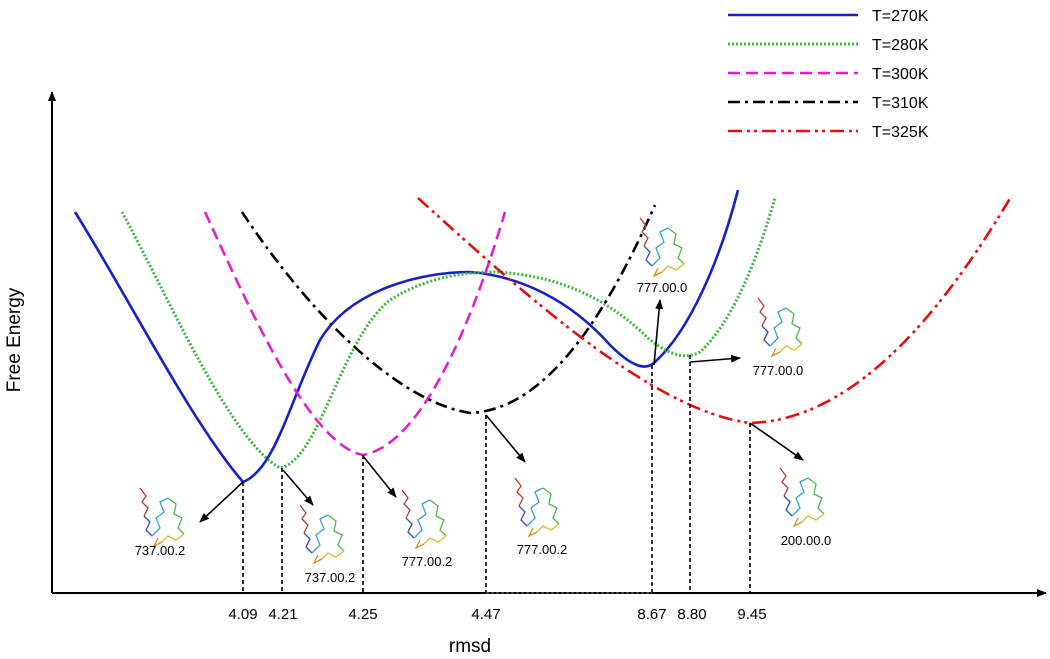 Image resolution: width=1050 pixels, height=659 pixels. I want to click on legend-label: T=310K, so click(900, 103).